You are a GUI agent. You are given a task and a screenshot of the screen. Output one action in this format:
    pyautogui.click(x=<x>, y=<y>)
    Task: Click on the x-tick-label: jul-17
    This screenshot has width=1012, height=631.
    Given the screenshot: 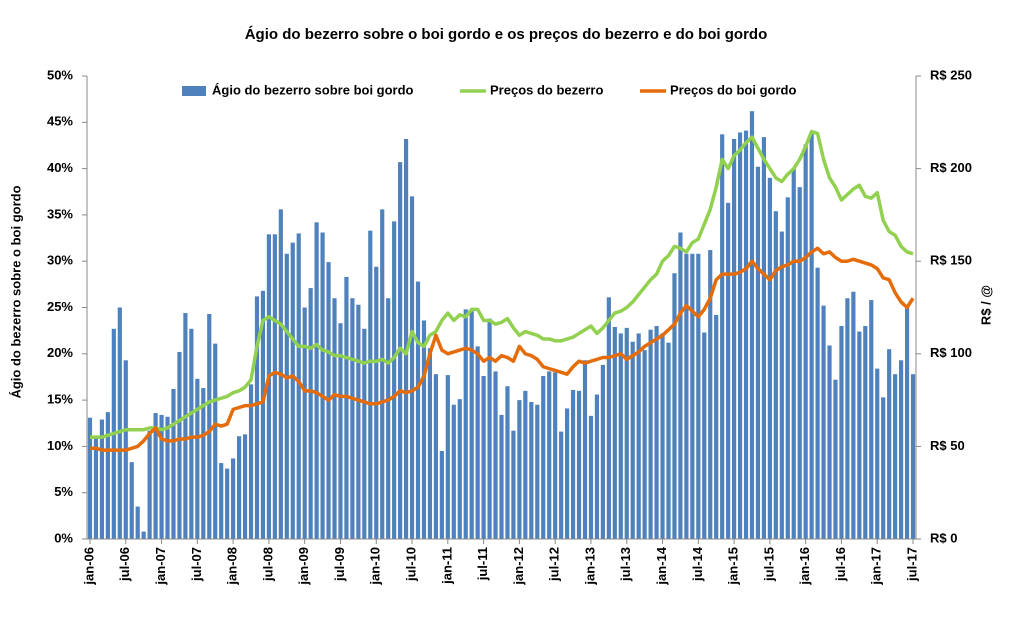 What is the action you would take?
    pyautogui.click(x=911, y=564)
    